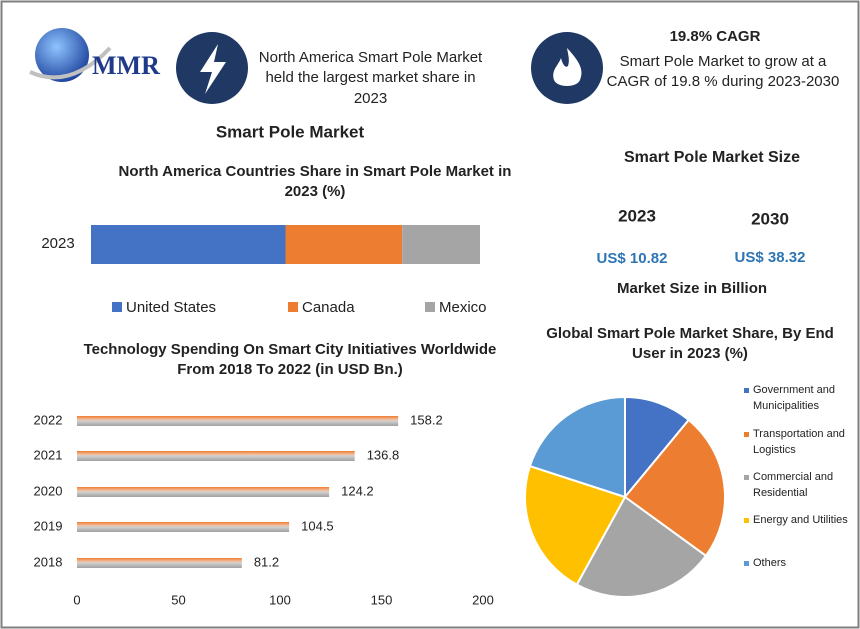 Image resolution: width=860 pixels, height=629 pixels. I want to click on bolt-icon, so click(213, 69).